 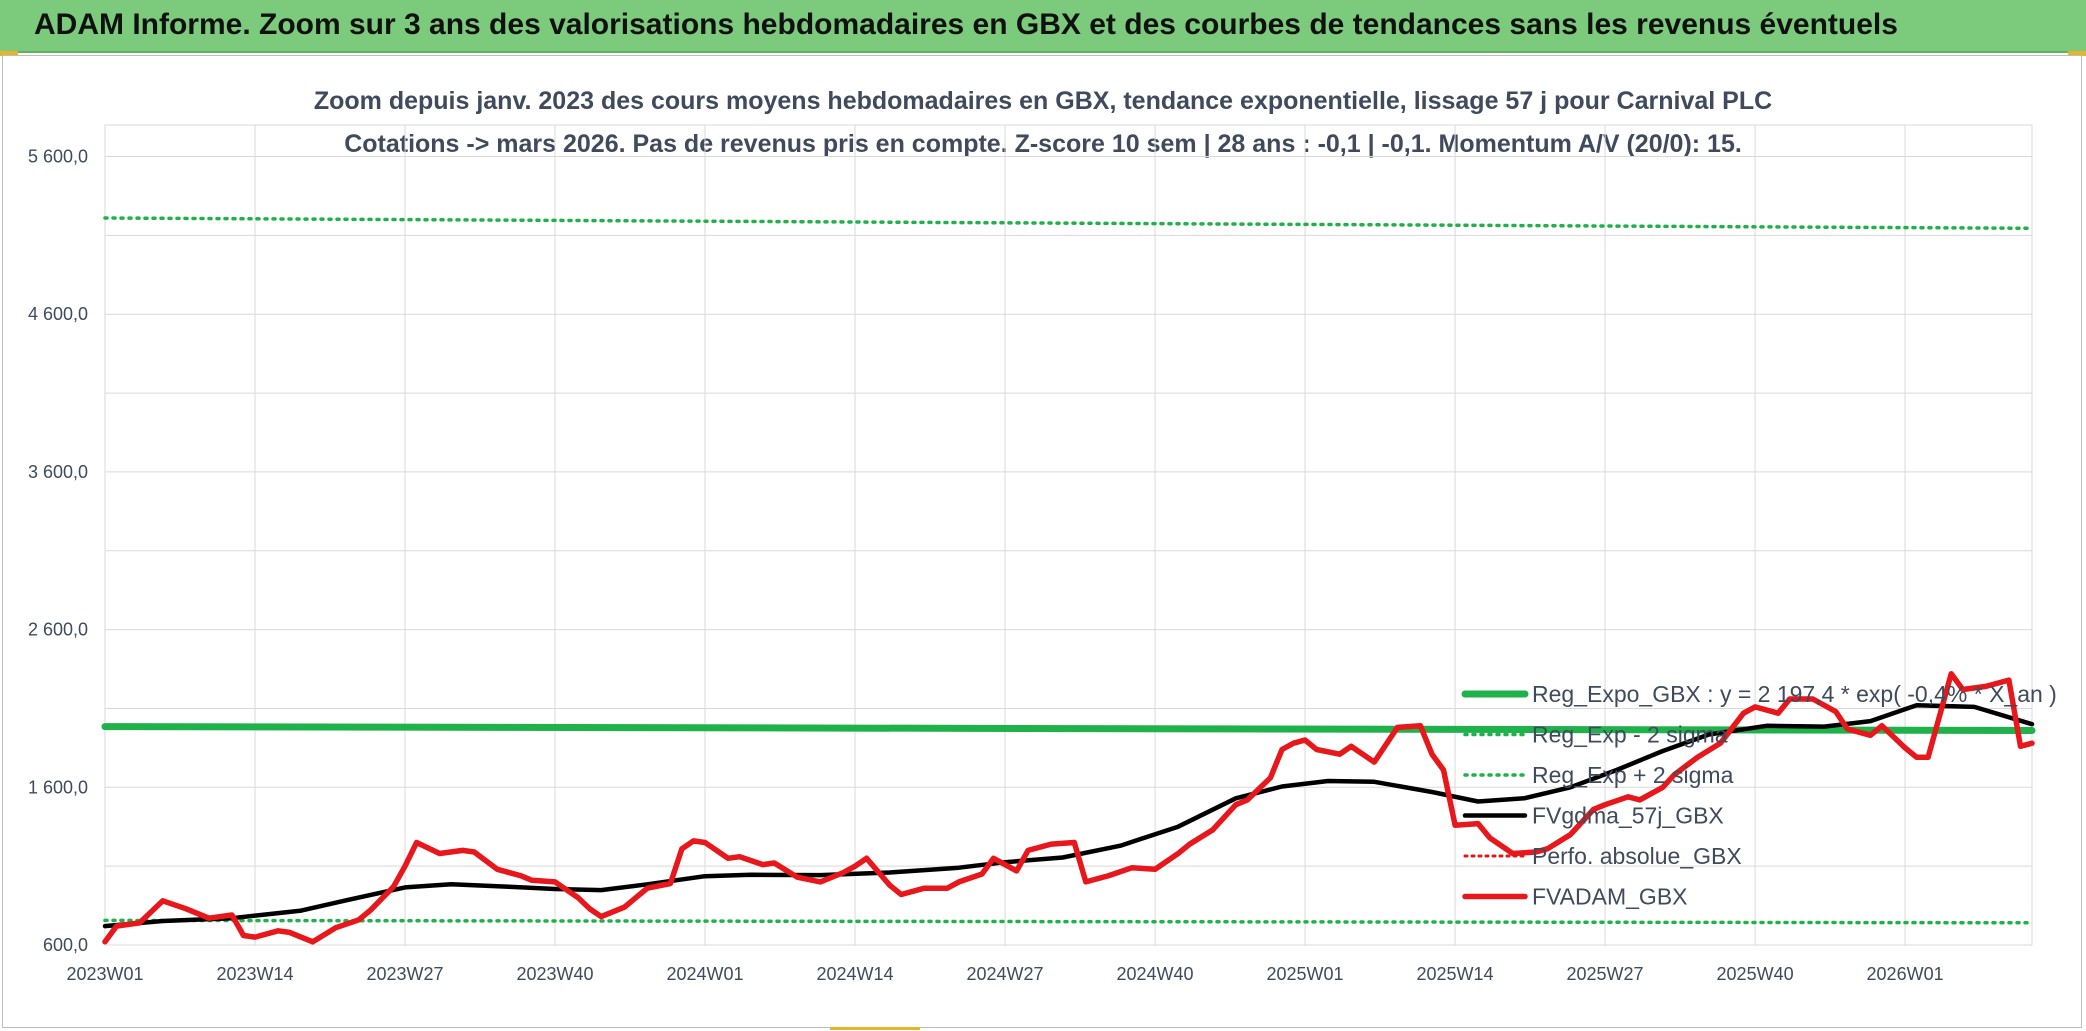 What do you see at coordinates (875, 1028) in the screenshot?
I see `bottom-accent-mark` at bounding box center [875, 1028].